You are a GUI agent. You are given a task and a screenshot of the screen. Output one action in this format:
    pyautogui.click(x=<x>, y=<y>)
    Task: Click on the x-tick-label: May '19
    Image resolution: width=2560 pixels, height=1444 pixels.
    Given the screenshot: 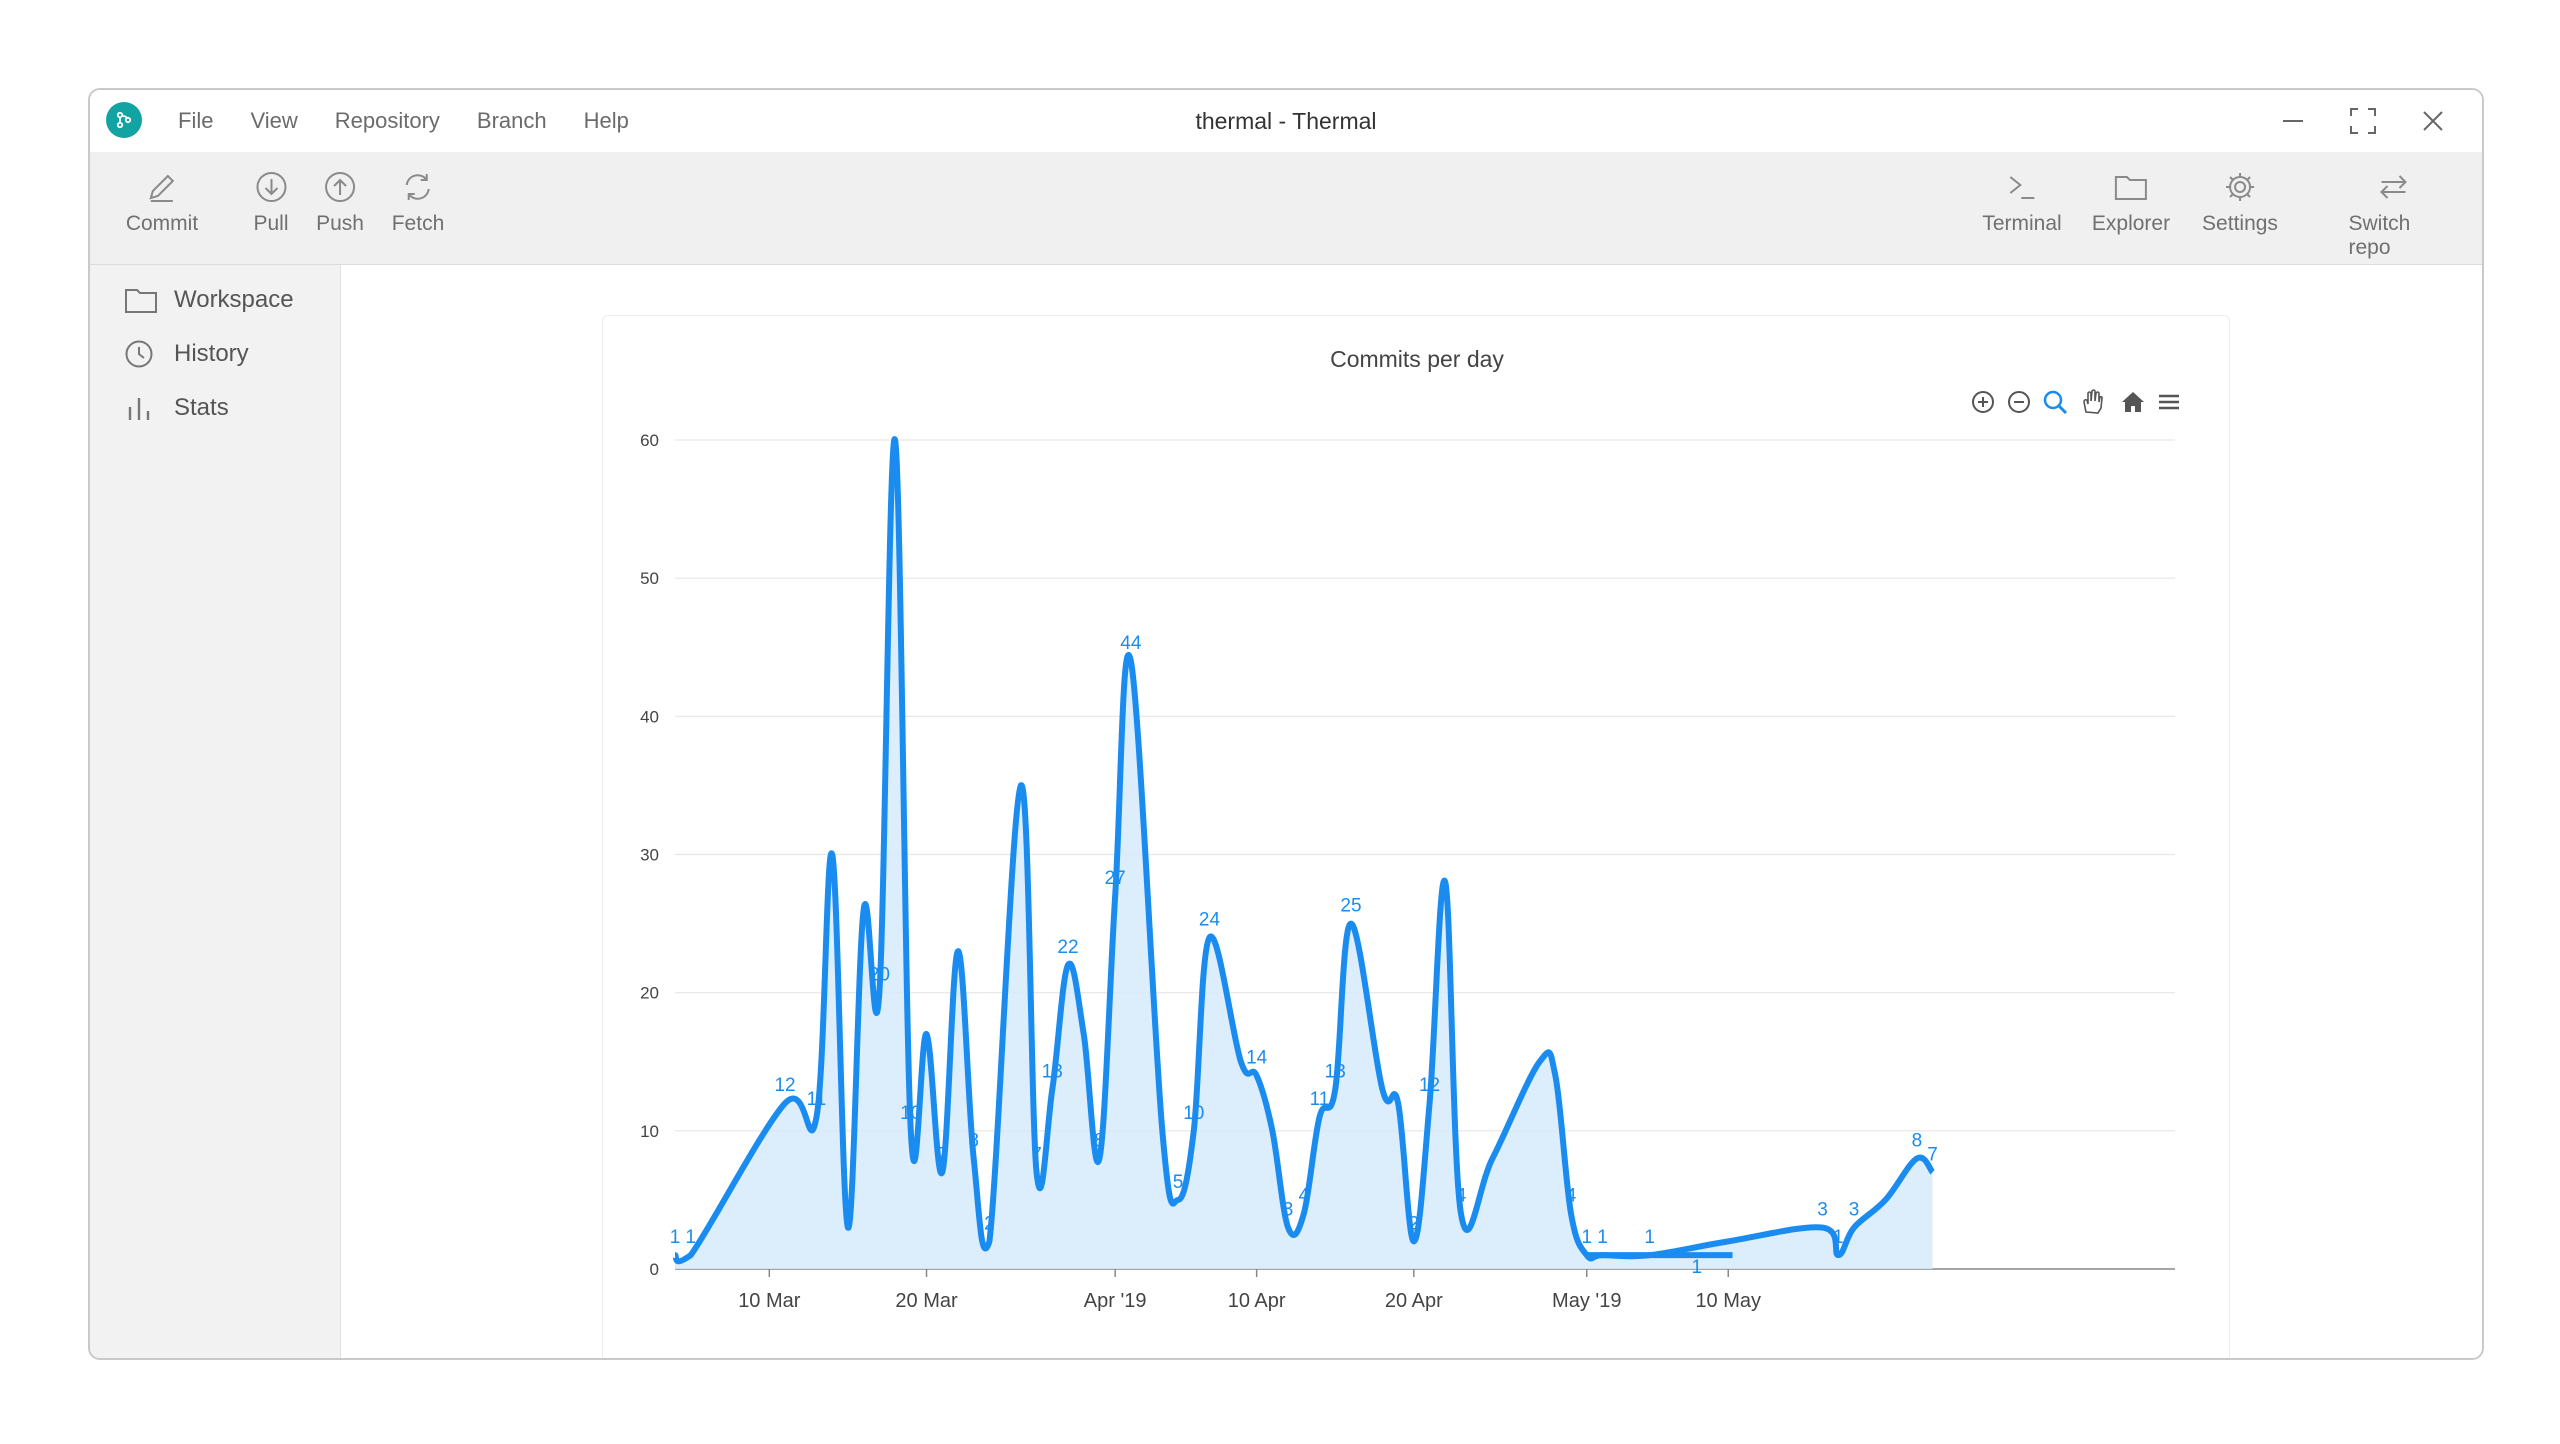 What is the action you would take?
    pyautogui.click(x=1586, y=1301)
    